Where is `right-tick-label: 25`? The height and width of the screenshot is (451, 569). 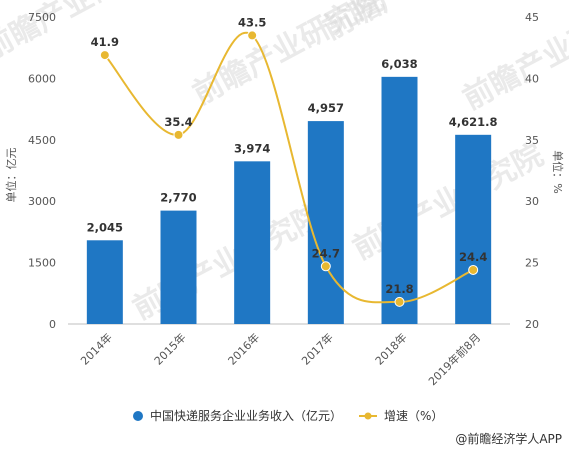 right-tick-label: 25 is located at coordinates (532, 263).